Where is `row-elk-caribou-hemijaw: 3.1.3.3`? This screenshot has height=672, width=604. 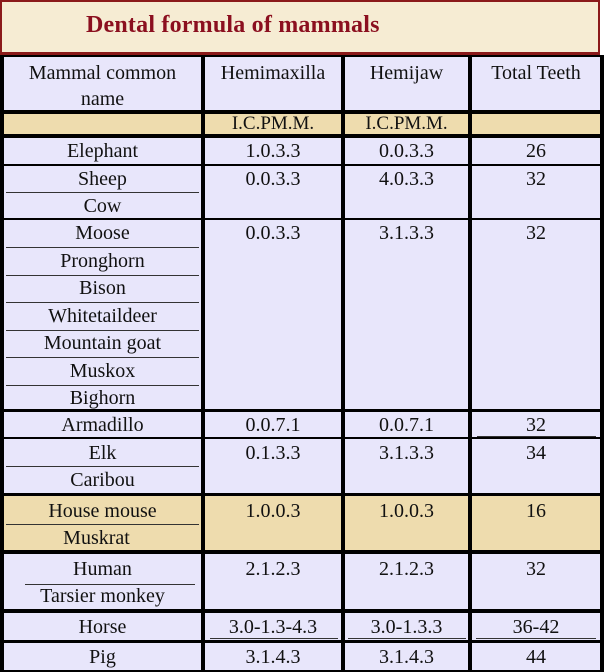
row-elk-caribou-hemijaw: 3.1.3.3 is located at coordinates (406, 466).